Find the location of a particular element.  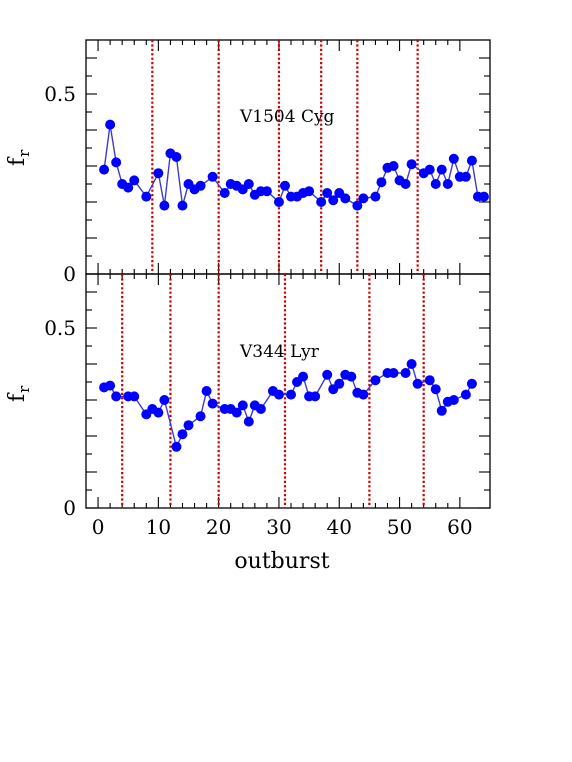

series-line is located at coordinates (288, 405).